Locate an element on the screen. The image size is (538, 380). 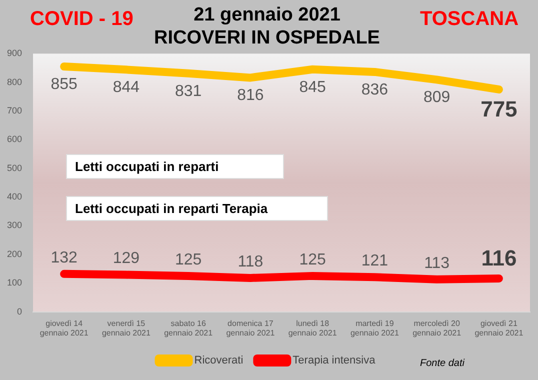
data-label: 809 is located at coordinates (436, 97).